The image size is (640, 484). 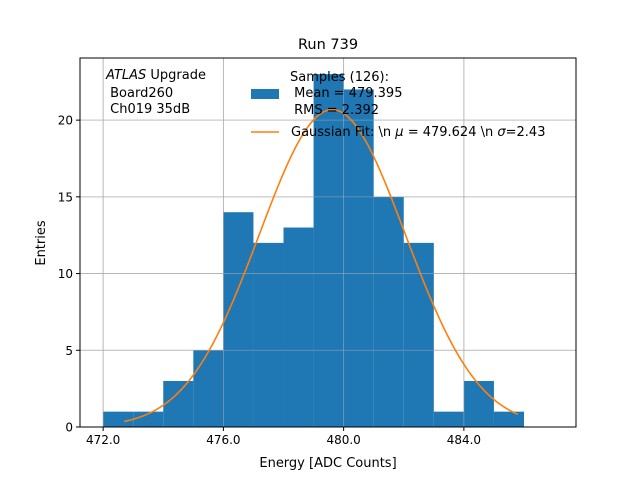 What do you see at coordinates (69, 428) in the screenshot?
I see `y-tick-label: 0` at bounding box center [69, 428].